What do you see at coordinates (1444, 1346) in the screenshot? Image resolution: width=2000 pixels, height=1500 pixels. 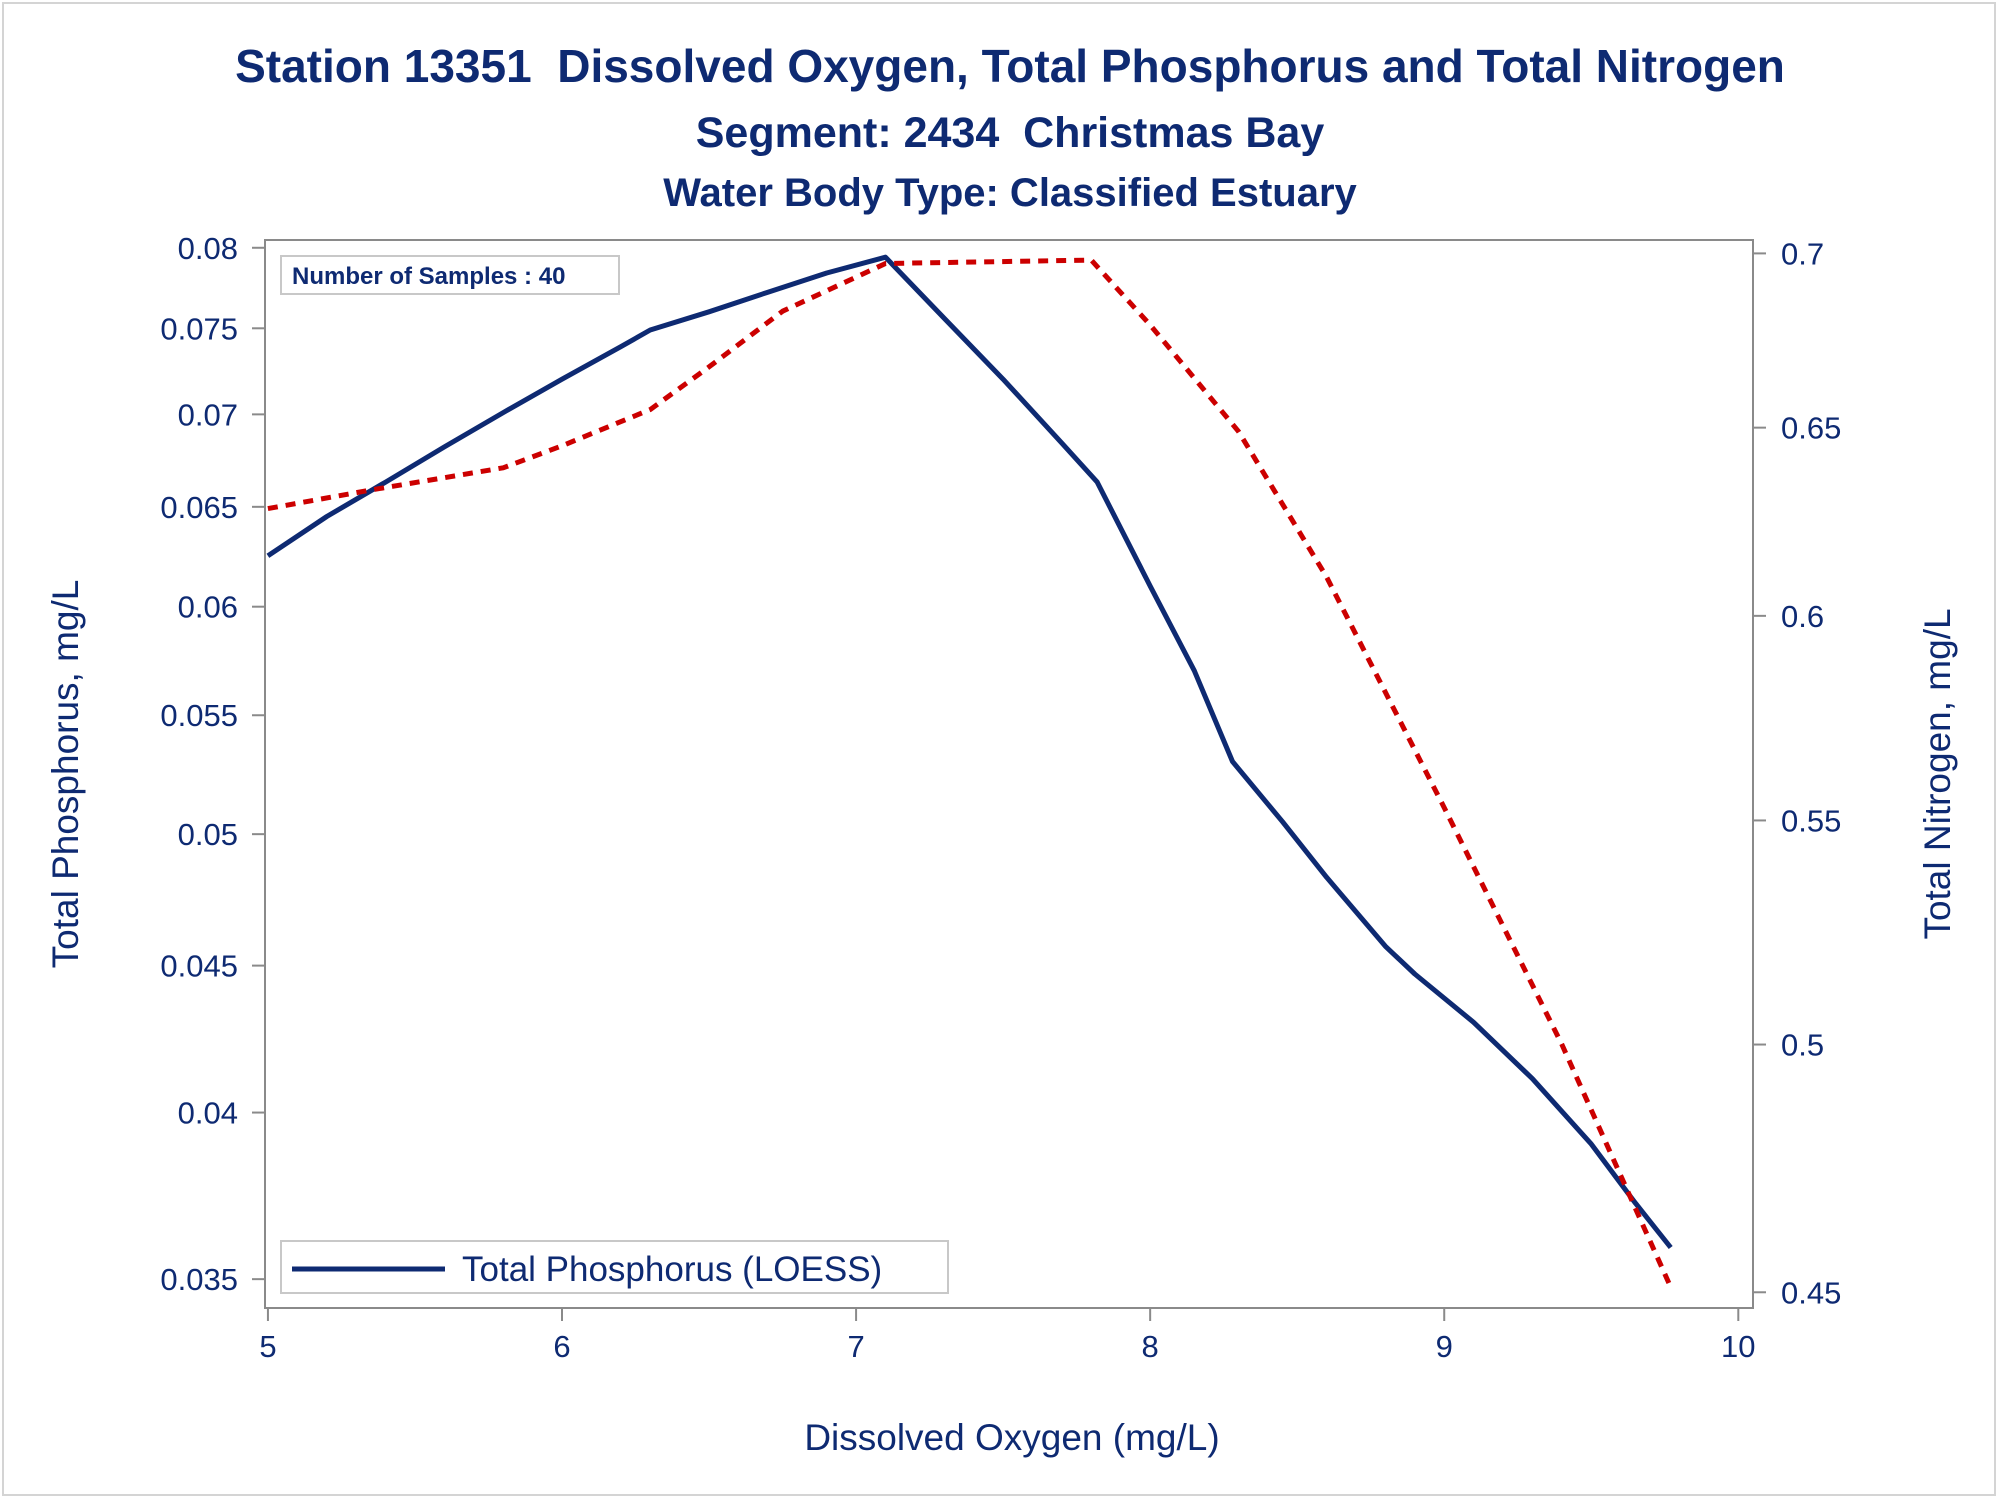 I see `x-tick-label: 9` at bounding box center [1444, 1346].